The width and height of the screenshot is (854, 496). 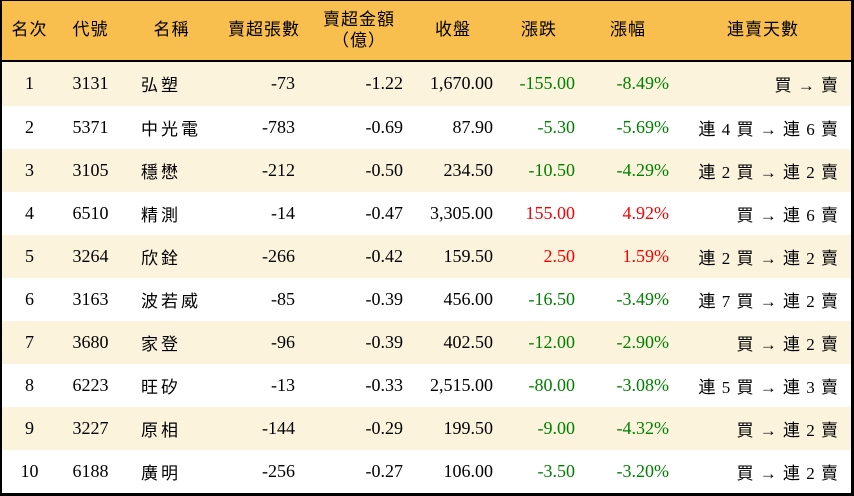 I want to click on column-header-sold_amount: 賣超金額 （億）, so click(x=359, y=31).